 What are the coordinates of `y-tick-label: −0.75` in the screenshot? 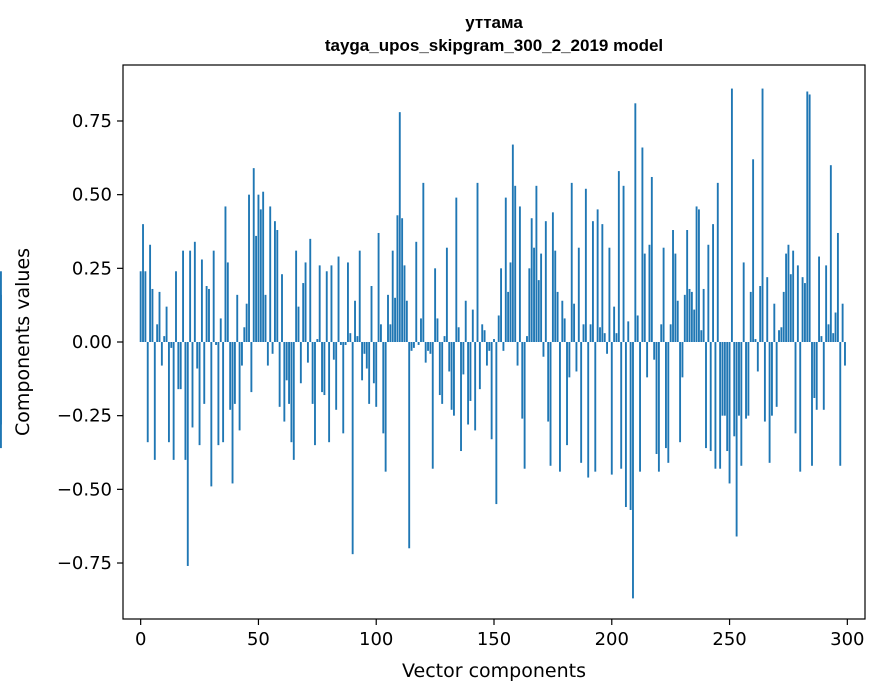 It's located at (84, 563).